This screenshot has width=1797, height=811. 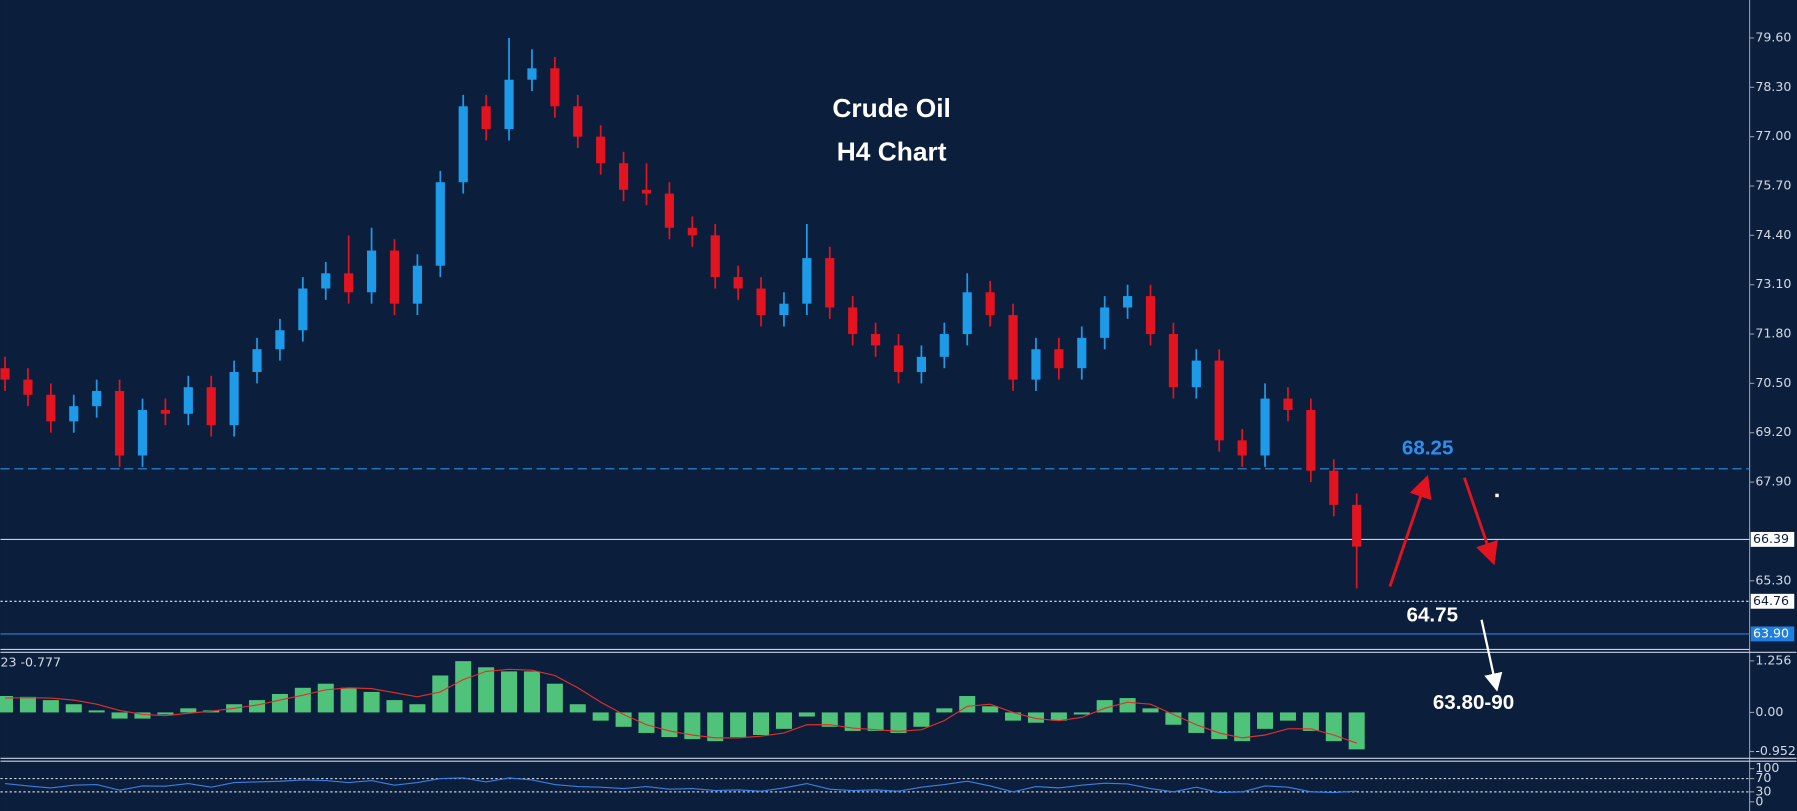 I want to click on y-tick-label: -0.952, so click(x=1775, y=750).